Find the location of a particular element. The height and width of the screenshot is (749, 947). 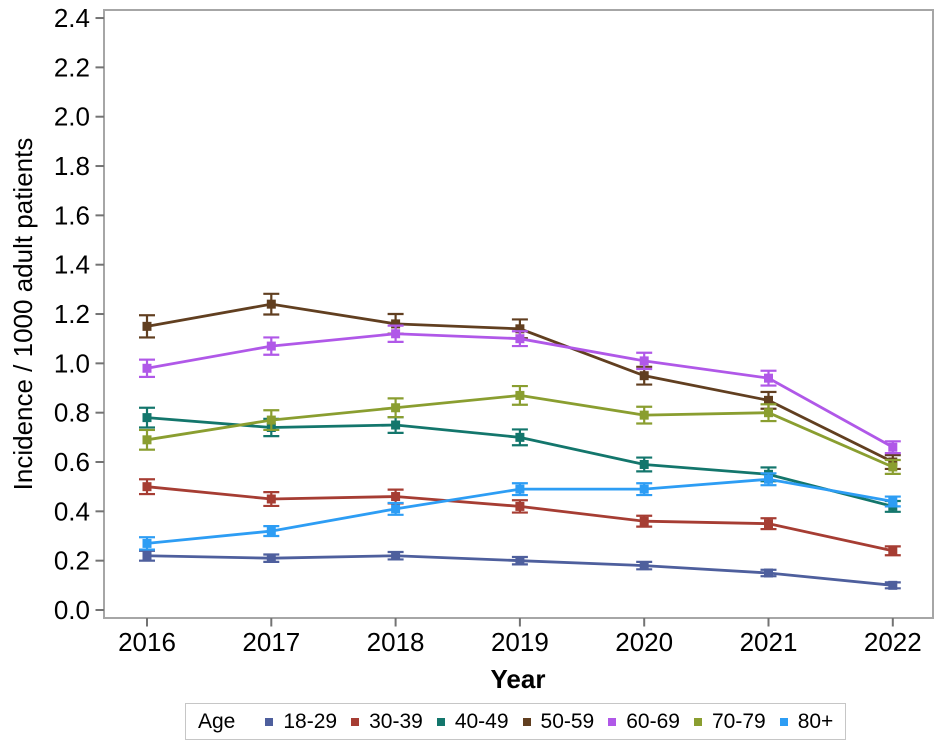

legend-label: 60-69 is located at coordinates (653, 721).